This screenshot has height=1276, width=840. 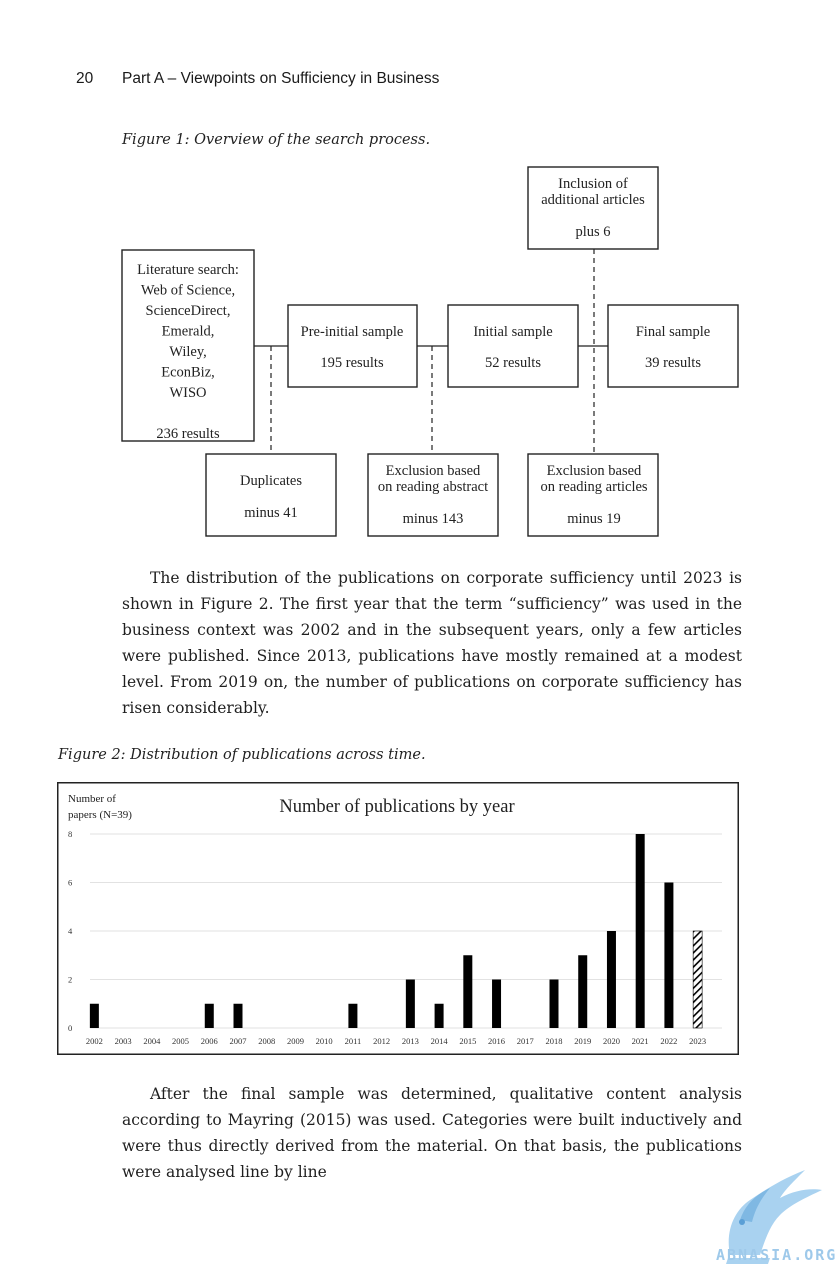 What do you see at coordinates (70, 1028) in the screenshot?
I see `y-tick-label: 0` at bounding box center [70, 1028].